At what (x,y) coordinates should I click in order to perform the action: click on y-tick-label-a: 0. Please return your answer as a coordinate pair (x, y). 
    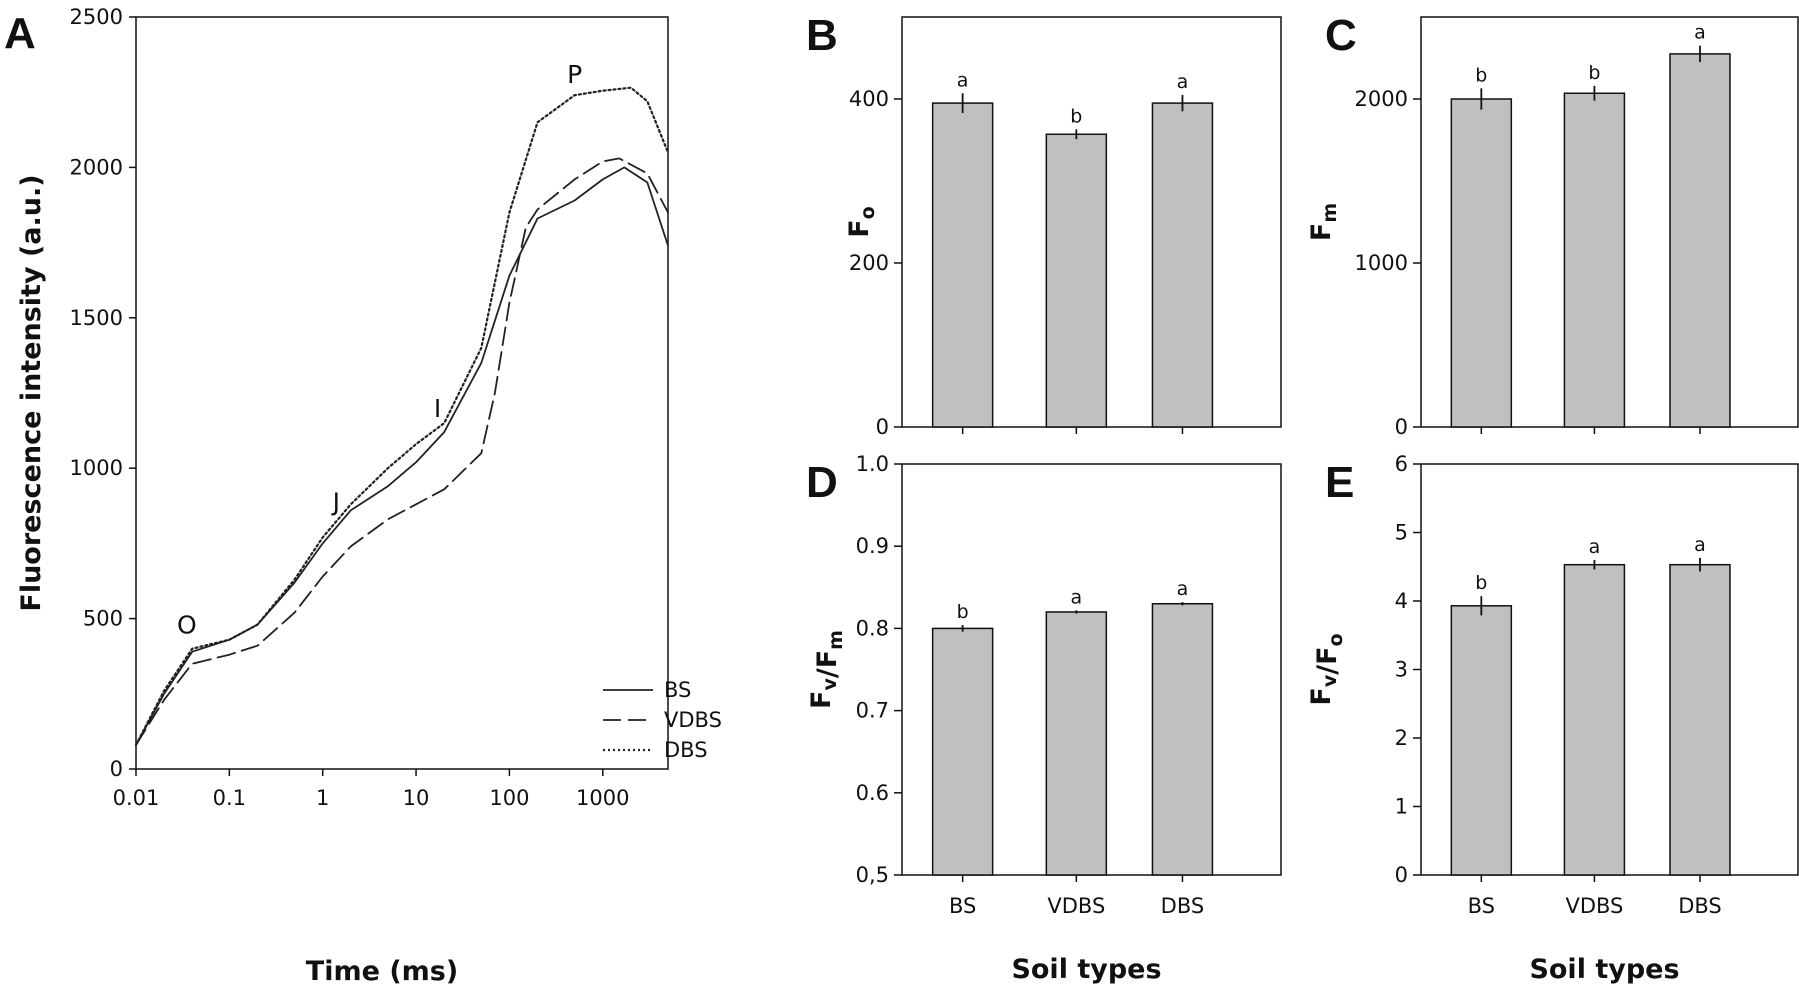
    Looking at the image, I should click on (116, 769).